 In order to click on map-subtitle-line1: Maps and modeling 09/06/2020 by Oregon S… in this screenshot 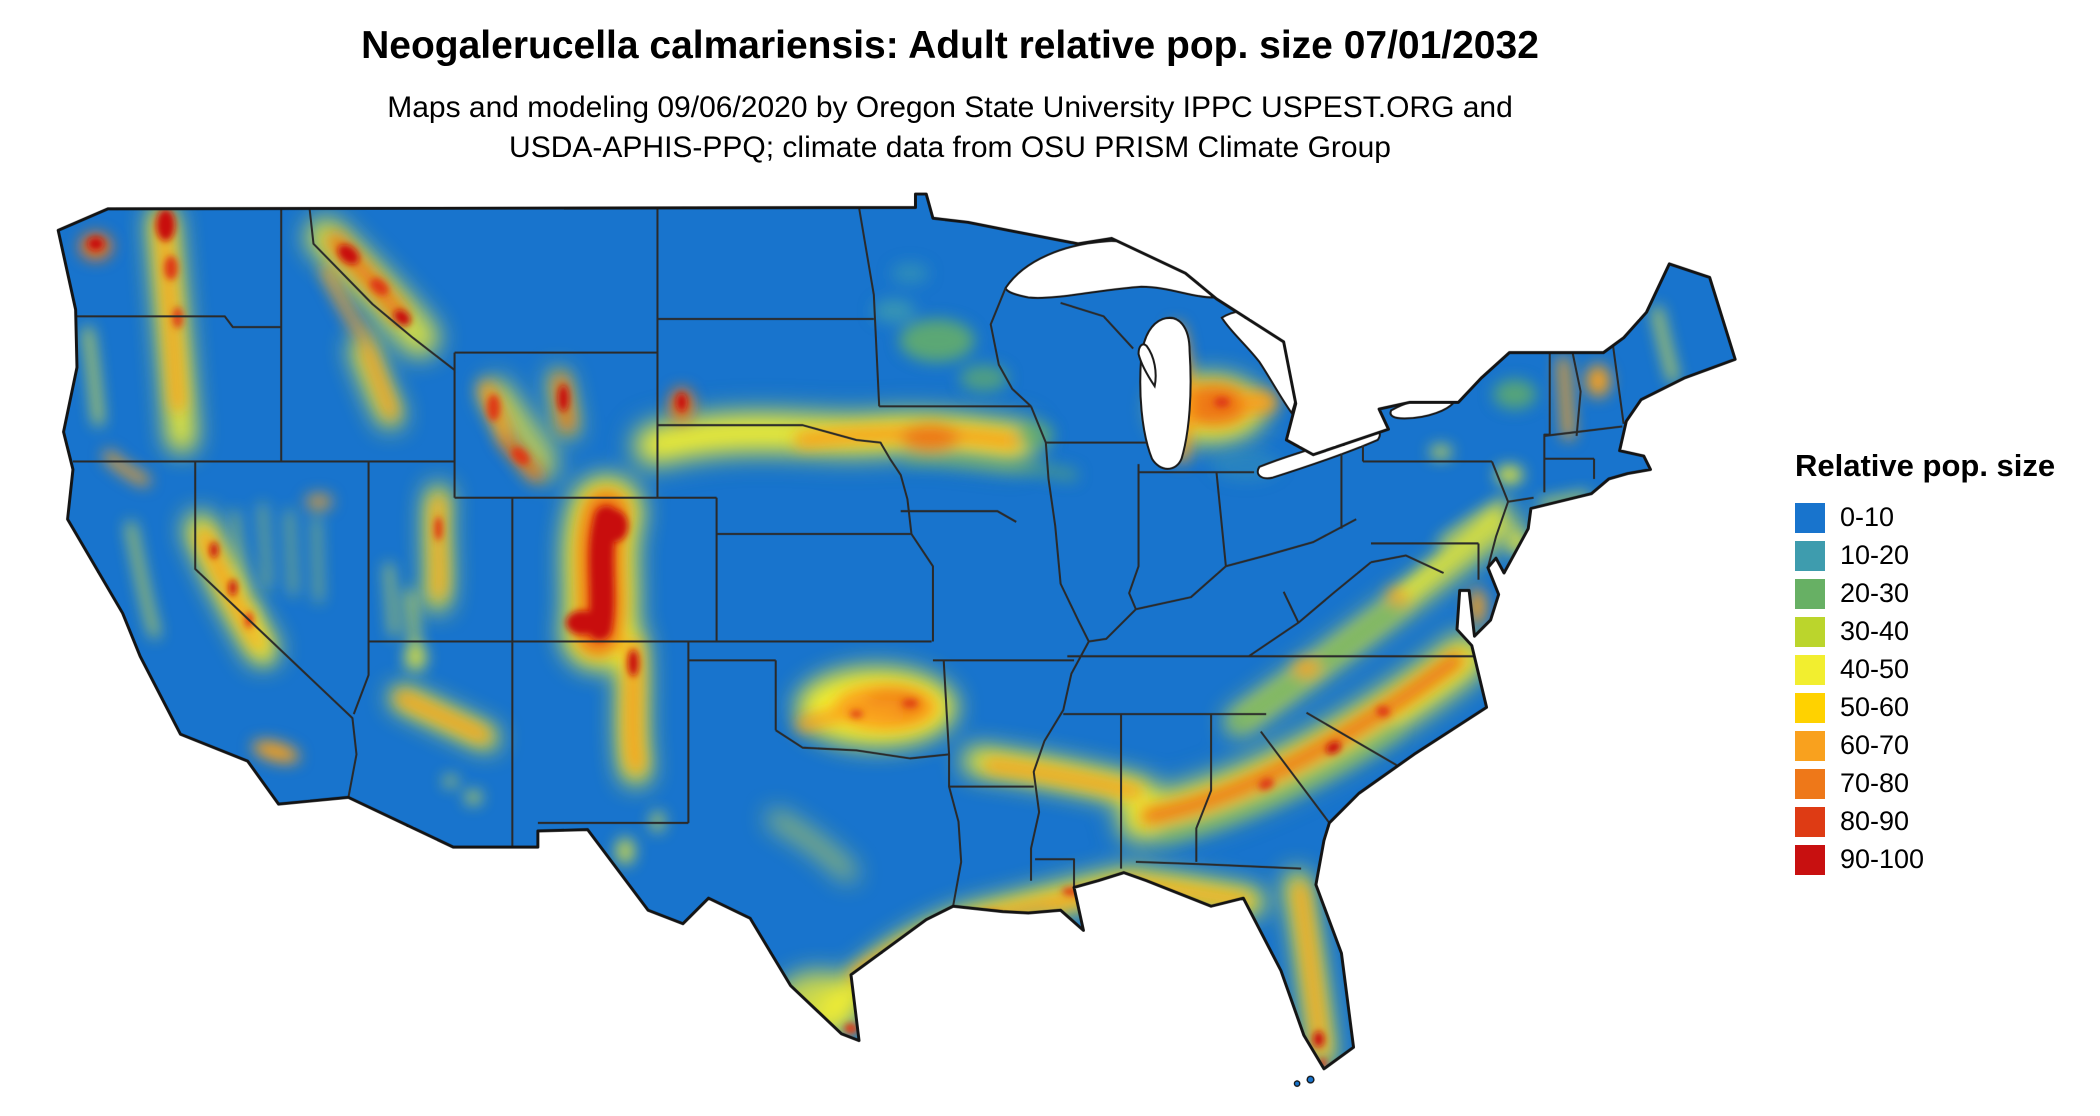, I will do `click(950, 107)`.